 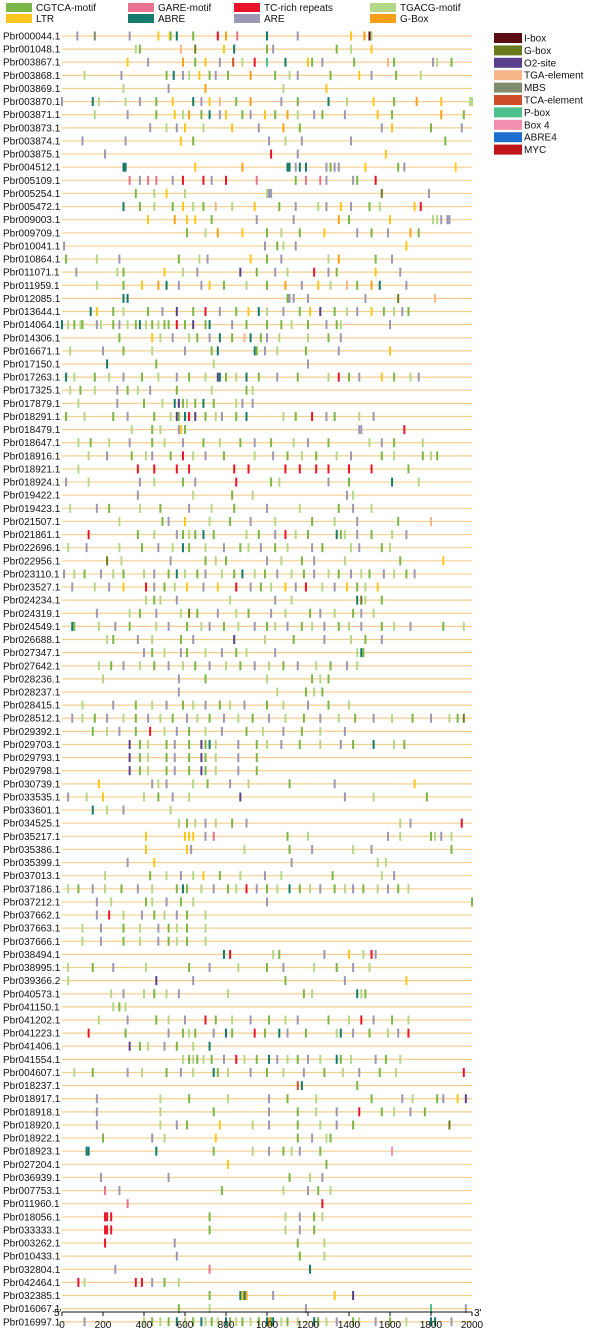 What do you see at coordinates (237, 378) in the screenshot?
I see `gene-row: Pbr017263.1` at bounding box center [237, 378].